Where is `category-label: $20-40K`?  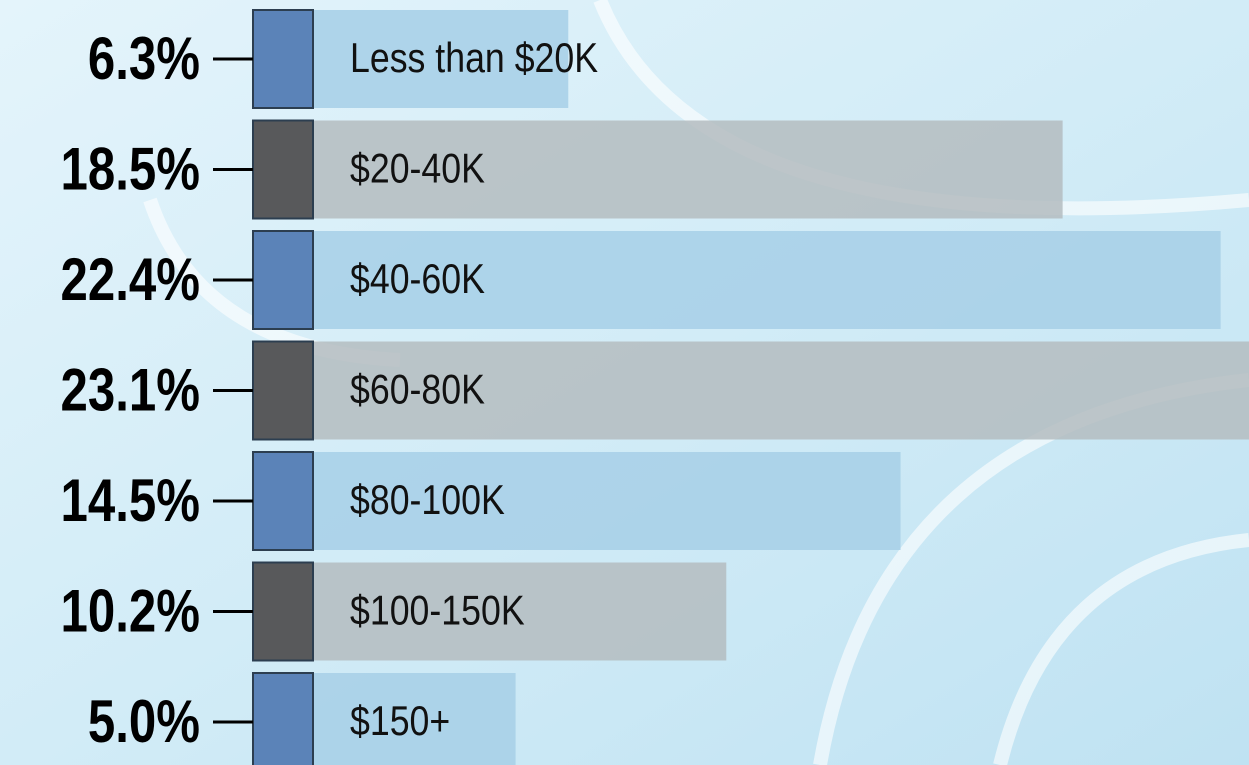 category-label: $20-40K is located at coordinates (417, 169).